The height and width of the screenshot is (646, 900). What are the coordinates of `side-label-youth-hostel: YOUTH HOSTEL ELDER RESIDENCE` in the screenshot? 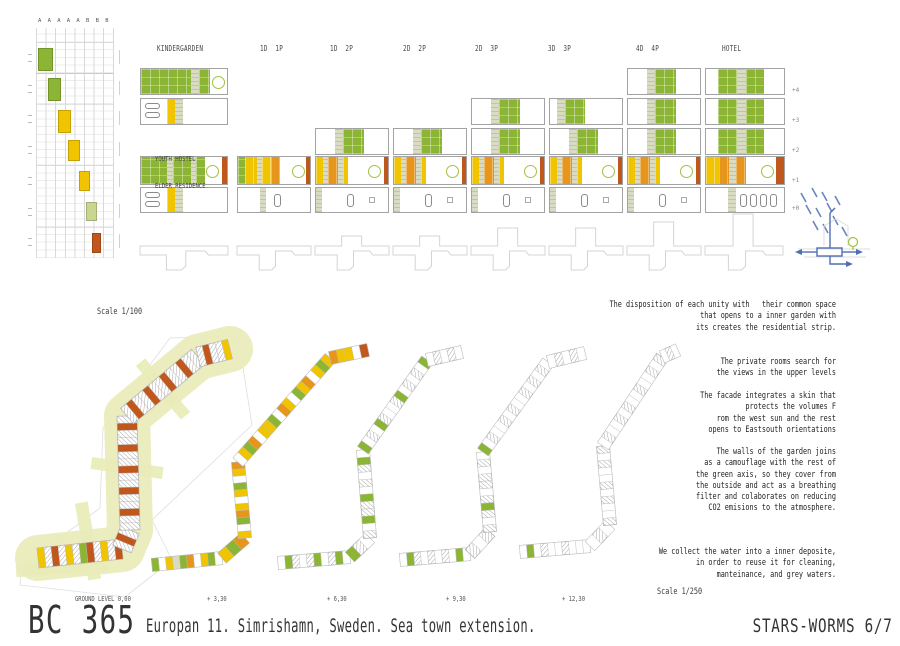 It's located at (180, 173).